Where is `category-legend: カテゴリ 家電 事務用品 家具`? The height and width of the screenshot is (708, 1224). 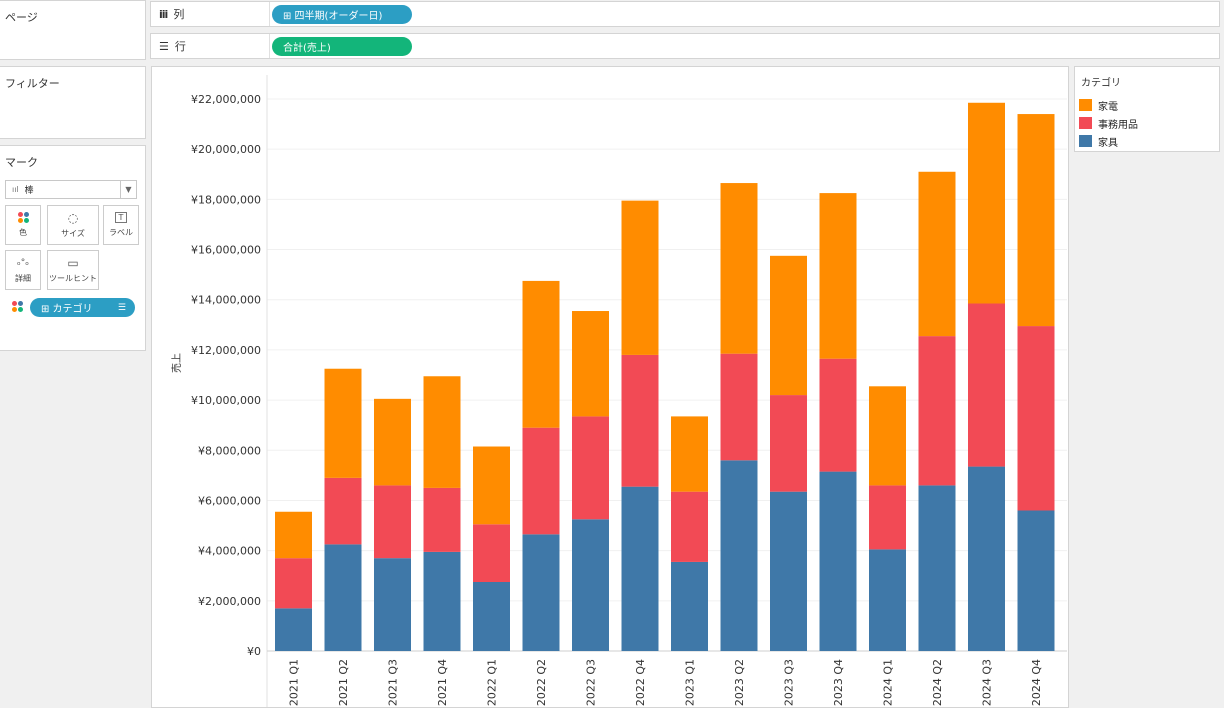
category-legend: カテゴリ 家電 事務用品 家具 is located at coordinates (1147, 109).